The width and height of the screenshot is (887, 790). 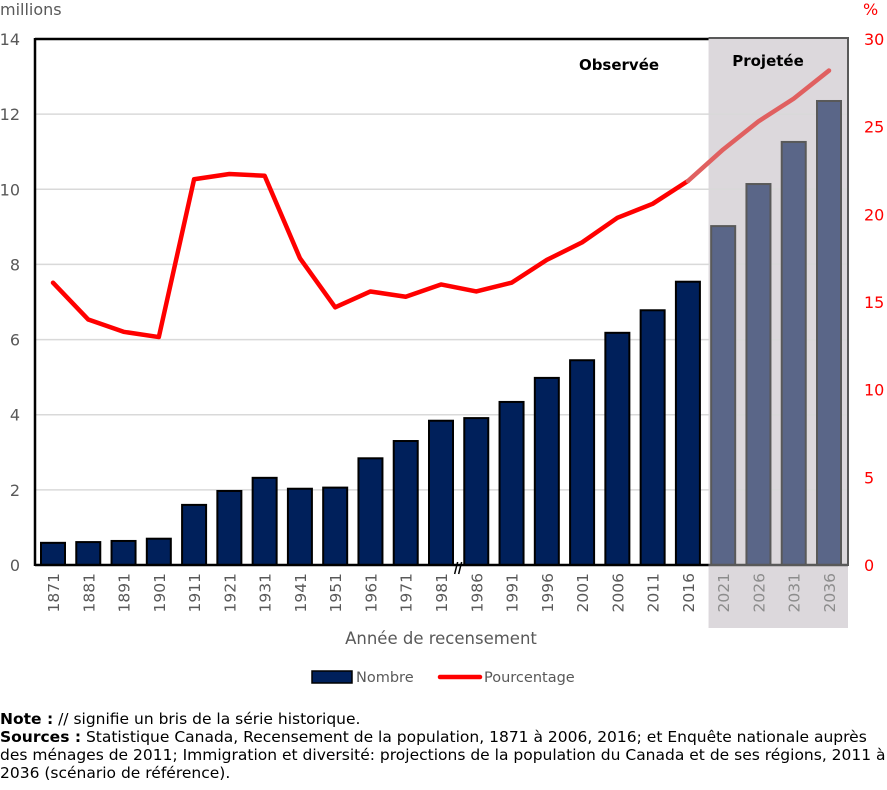 I want to click on bar-2021, so click(x=723, y=395).